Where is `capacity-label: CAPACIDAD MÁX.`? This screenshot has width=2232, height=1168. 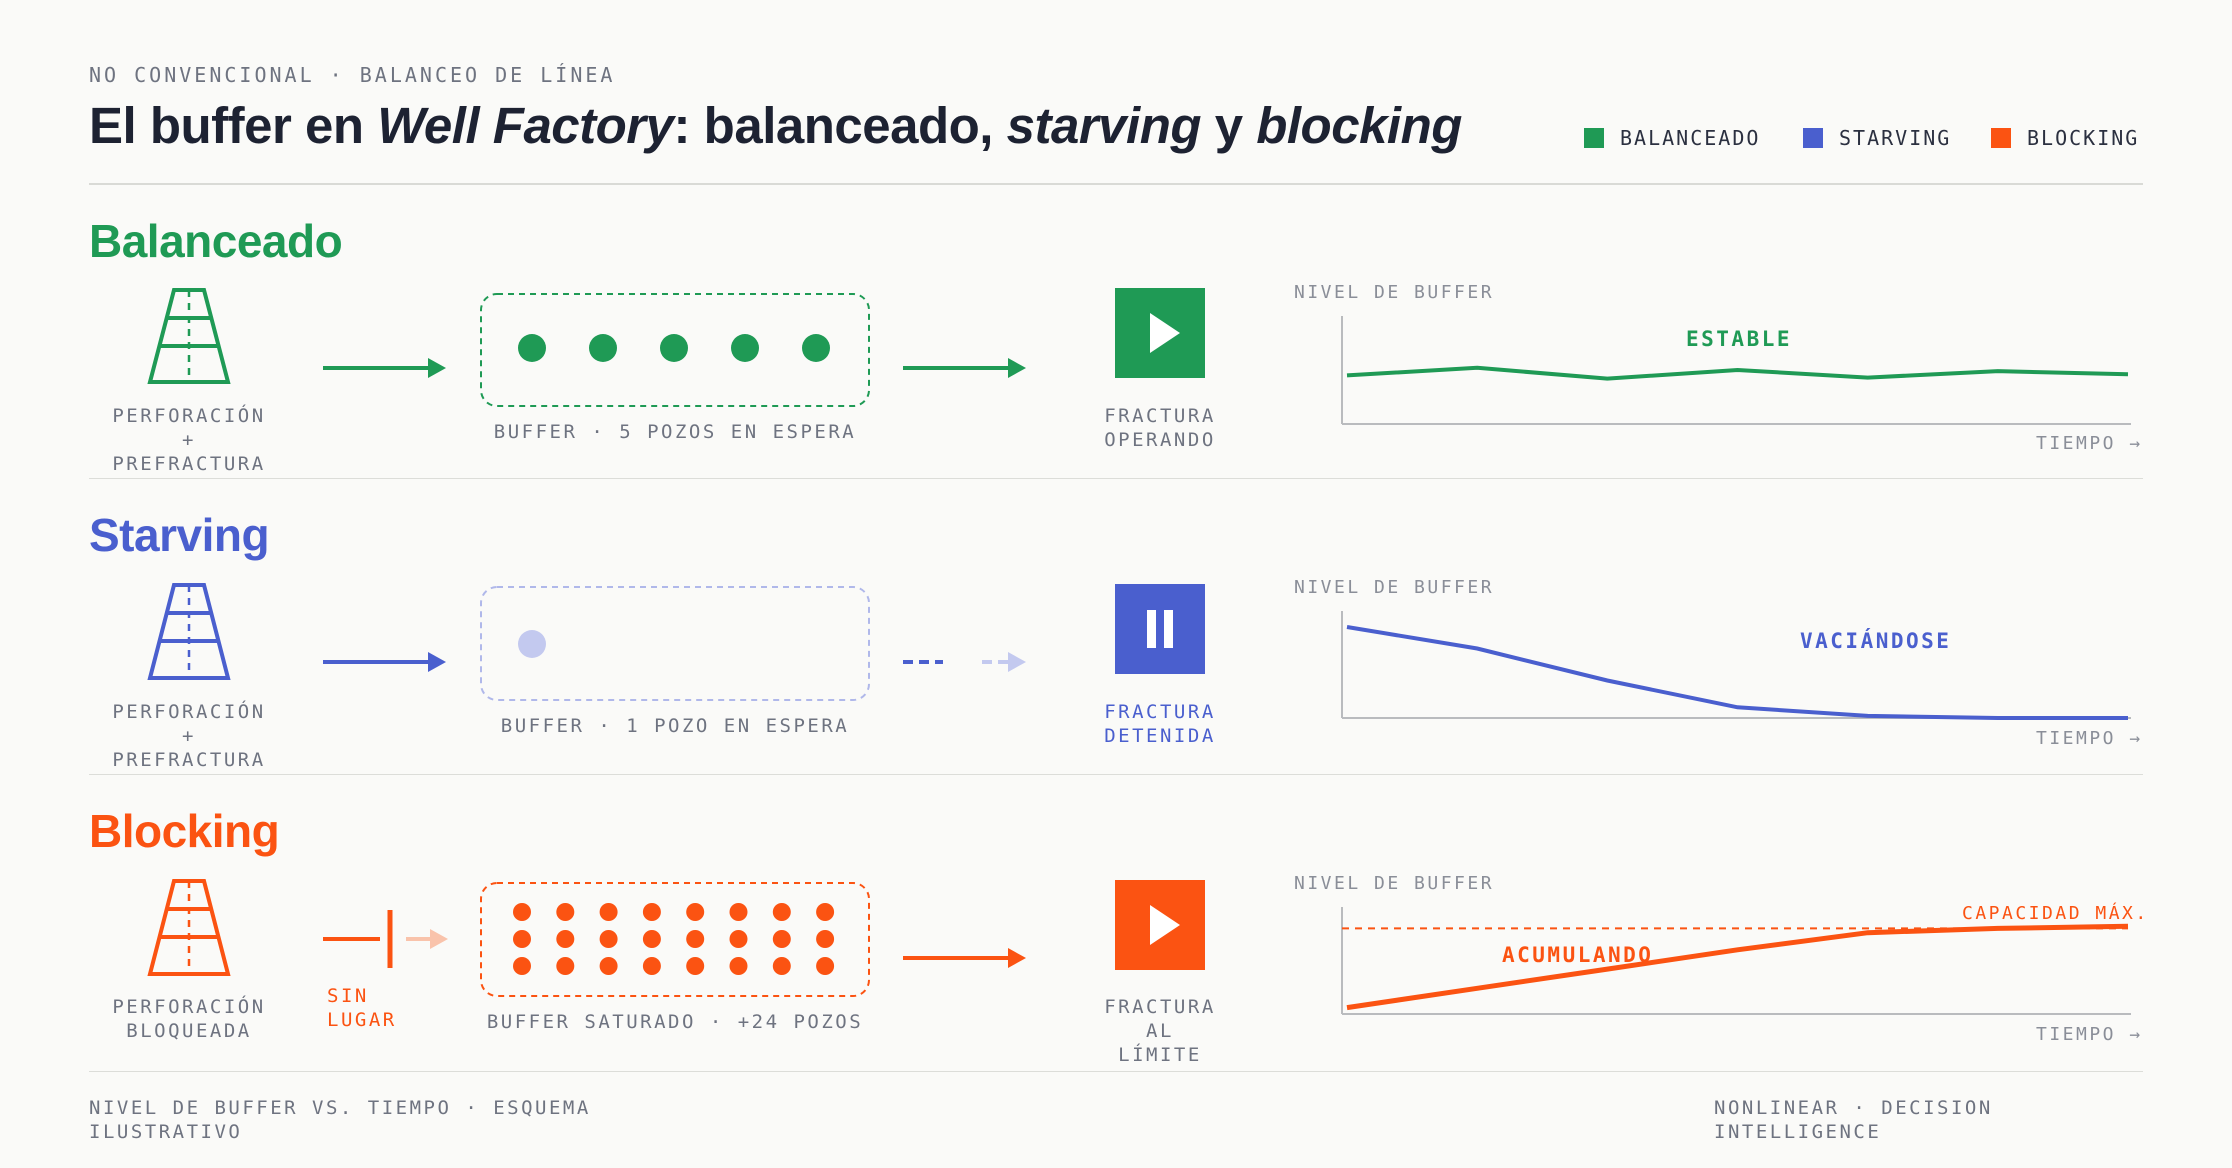
capacity-label: CAPACIDAD MÁX. is located at coordinates (2055, 913).